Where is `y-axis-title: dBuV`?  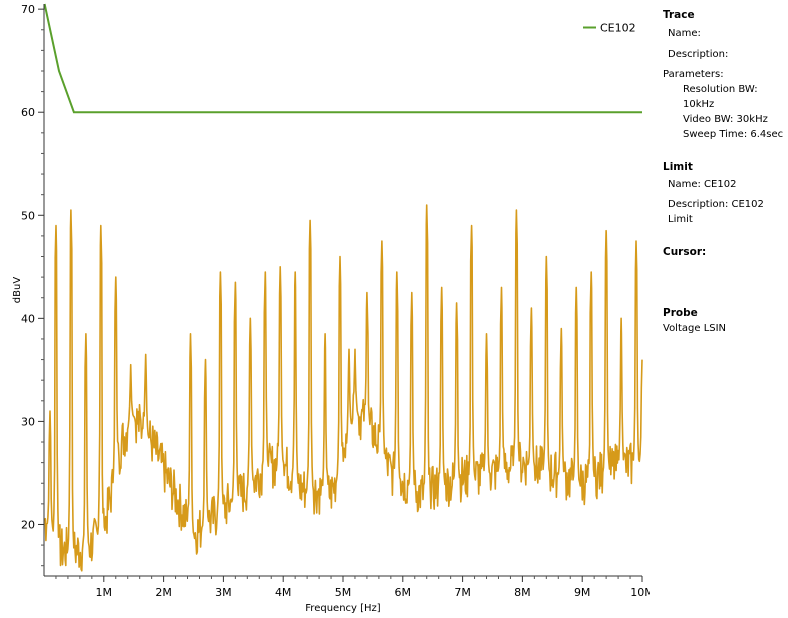 y-axis-title: dBuV is located at coordinates (17, 290).